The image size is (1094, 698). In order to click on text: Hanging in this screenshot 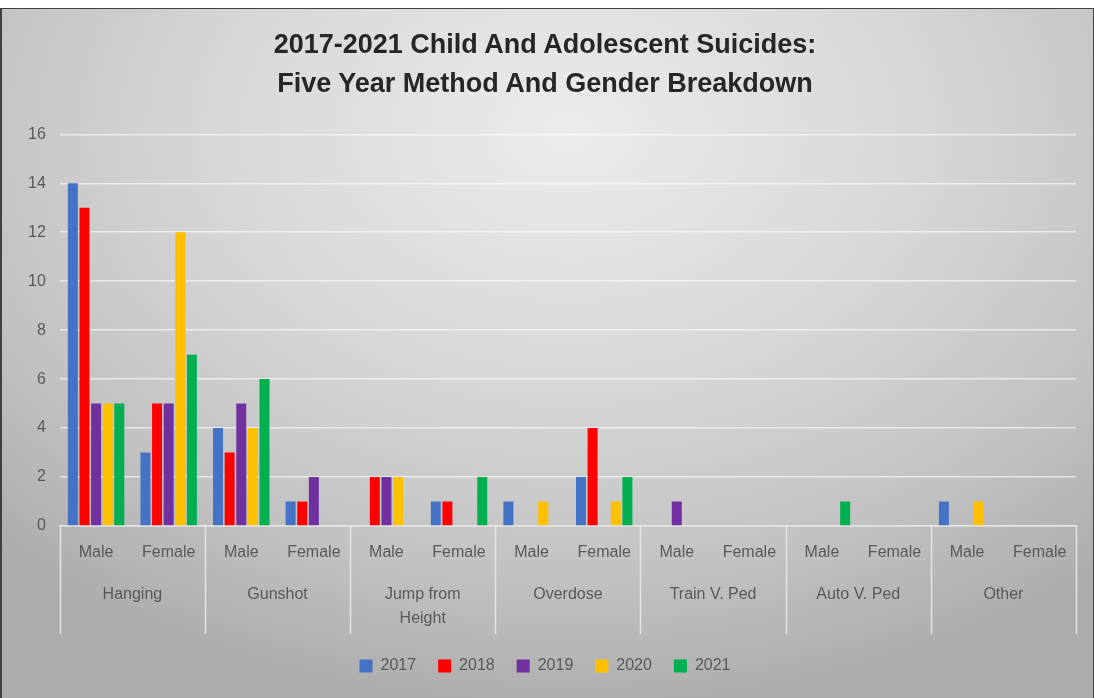, I will do `click(132, 594)`.